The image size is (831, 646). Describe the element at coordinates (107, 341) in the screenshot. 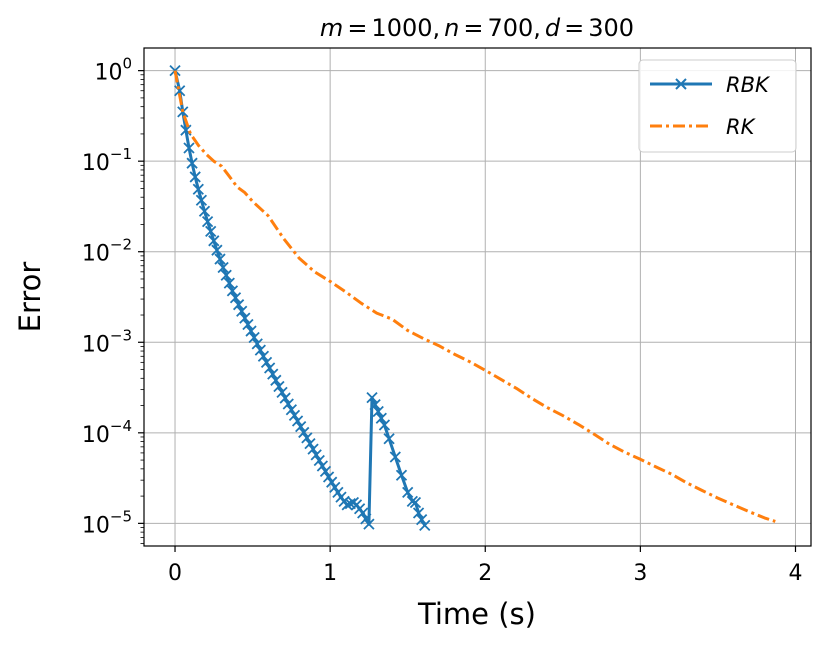

I see `y-tick-label: 10⁻³` at that location.